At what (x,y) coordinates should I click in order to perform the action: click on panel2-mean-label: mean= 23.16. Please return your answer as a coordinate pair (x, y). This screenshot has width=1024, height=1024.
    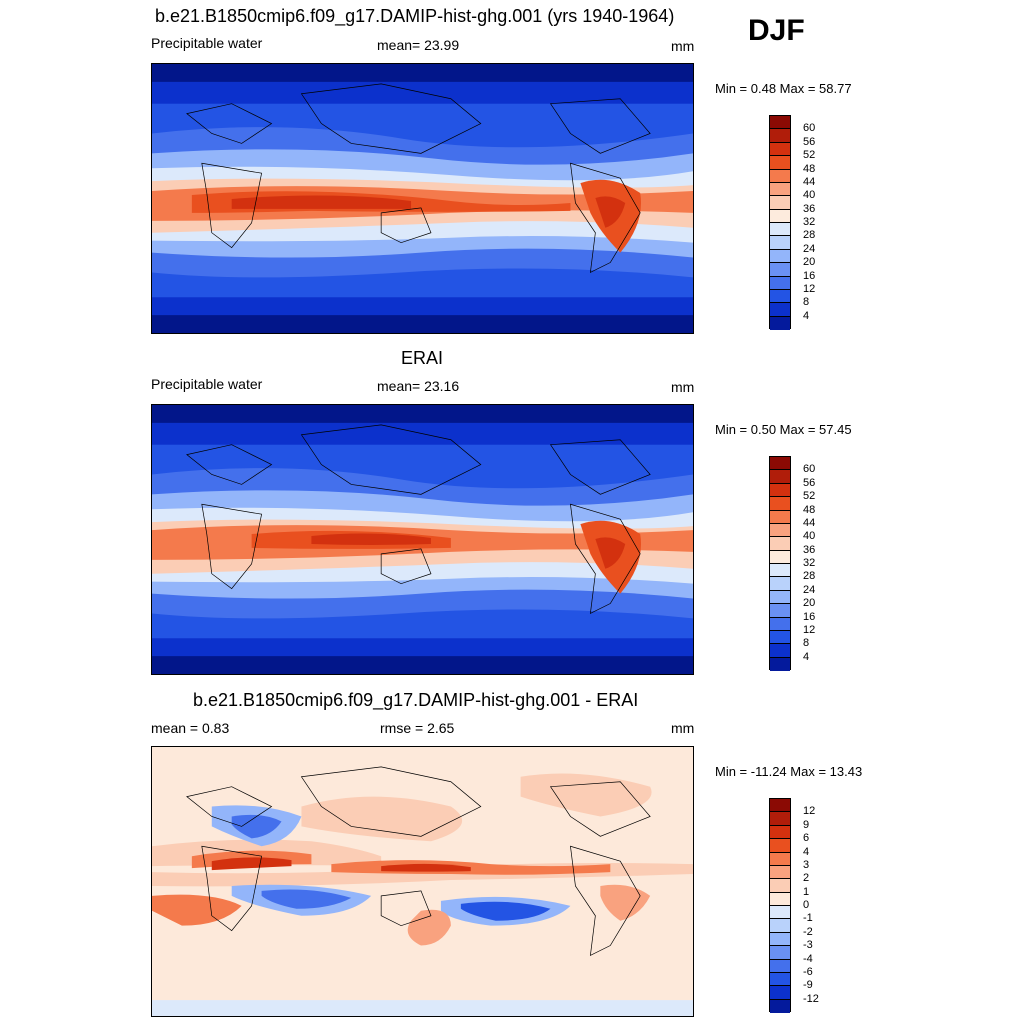
    Looking at the image, I should click on (418, 386).